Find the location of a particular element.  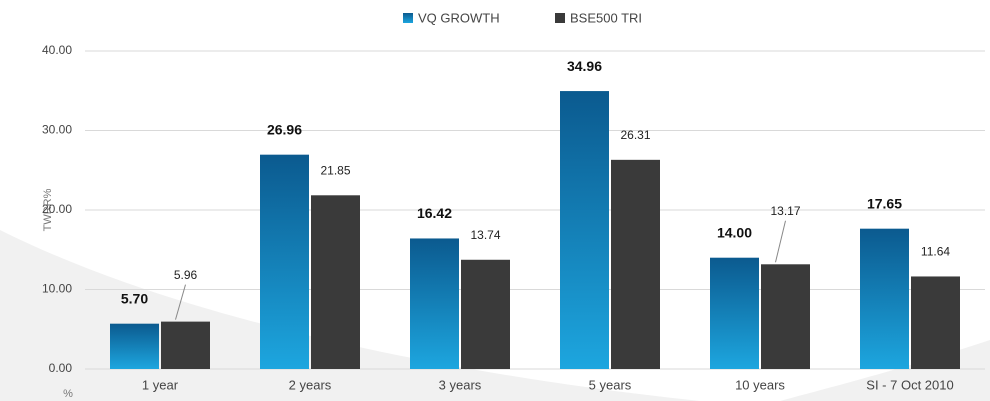

y-axis-label: TWRR% is located at coordinates (48, 209).